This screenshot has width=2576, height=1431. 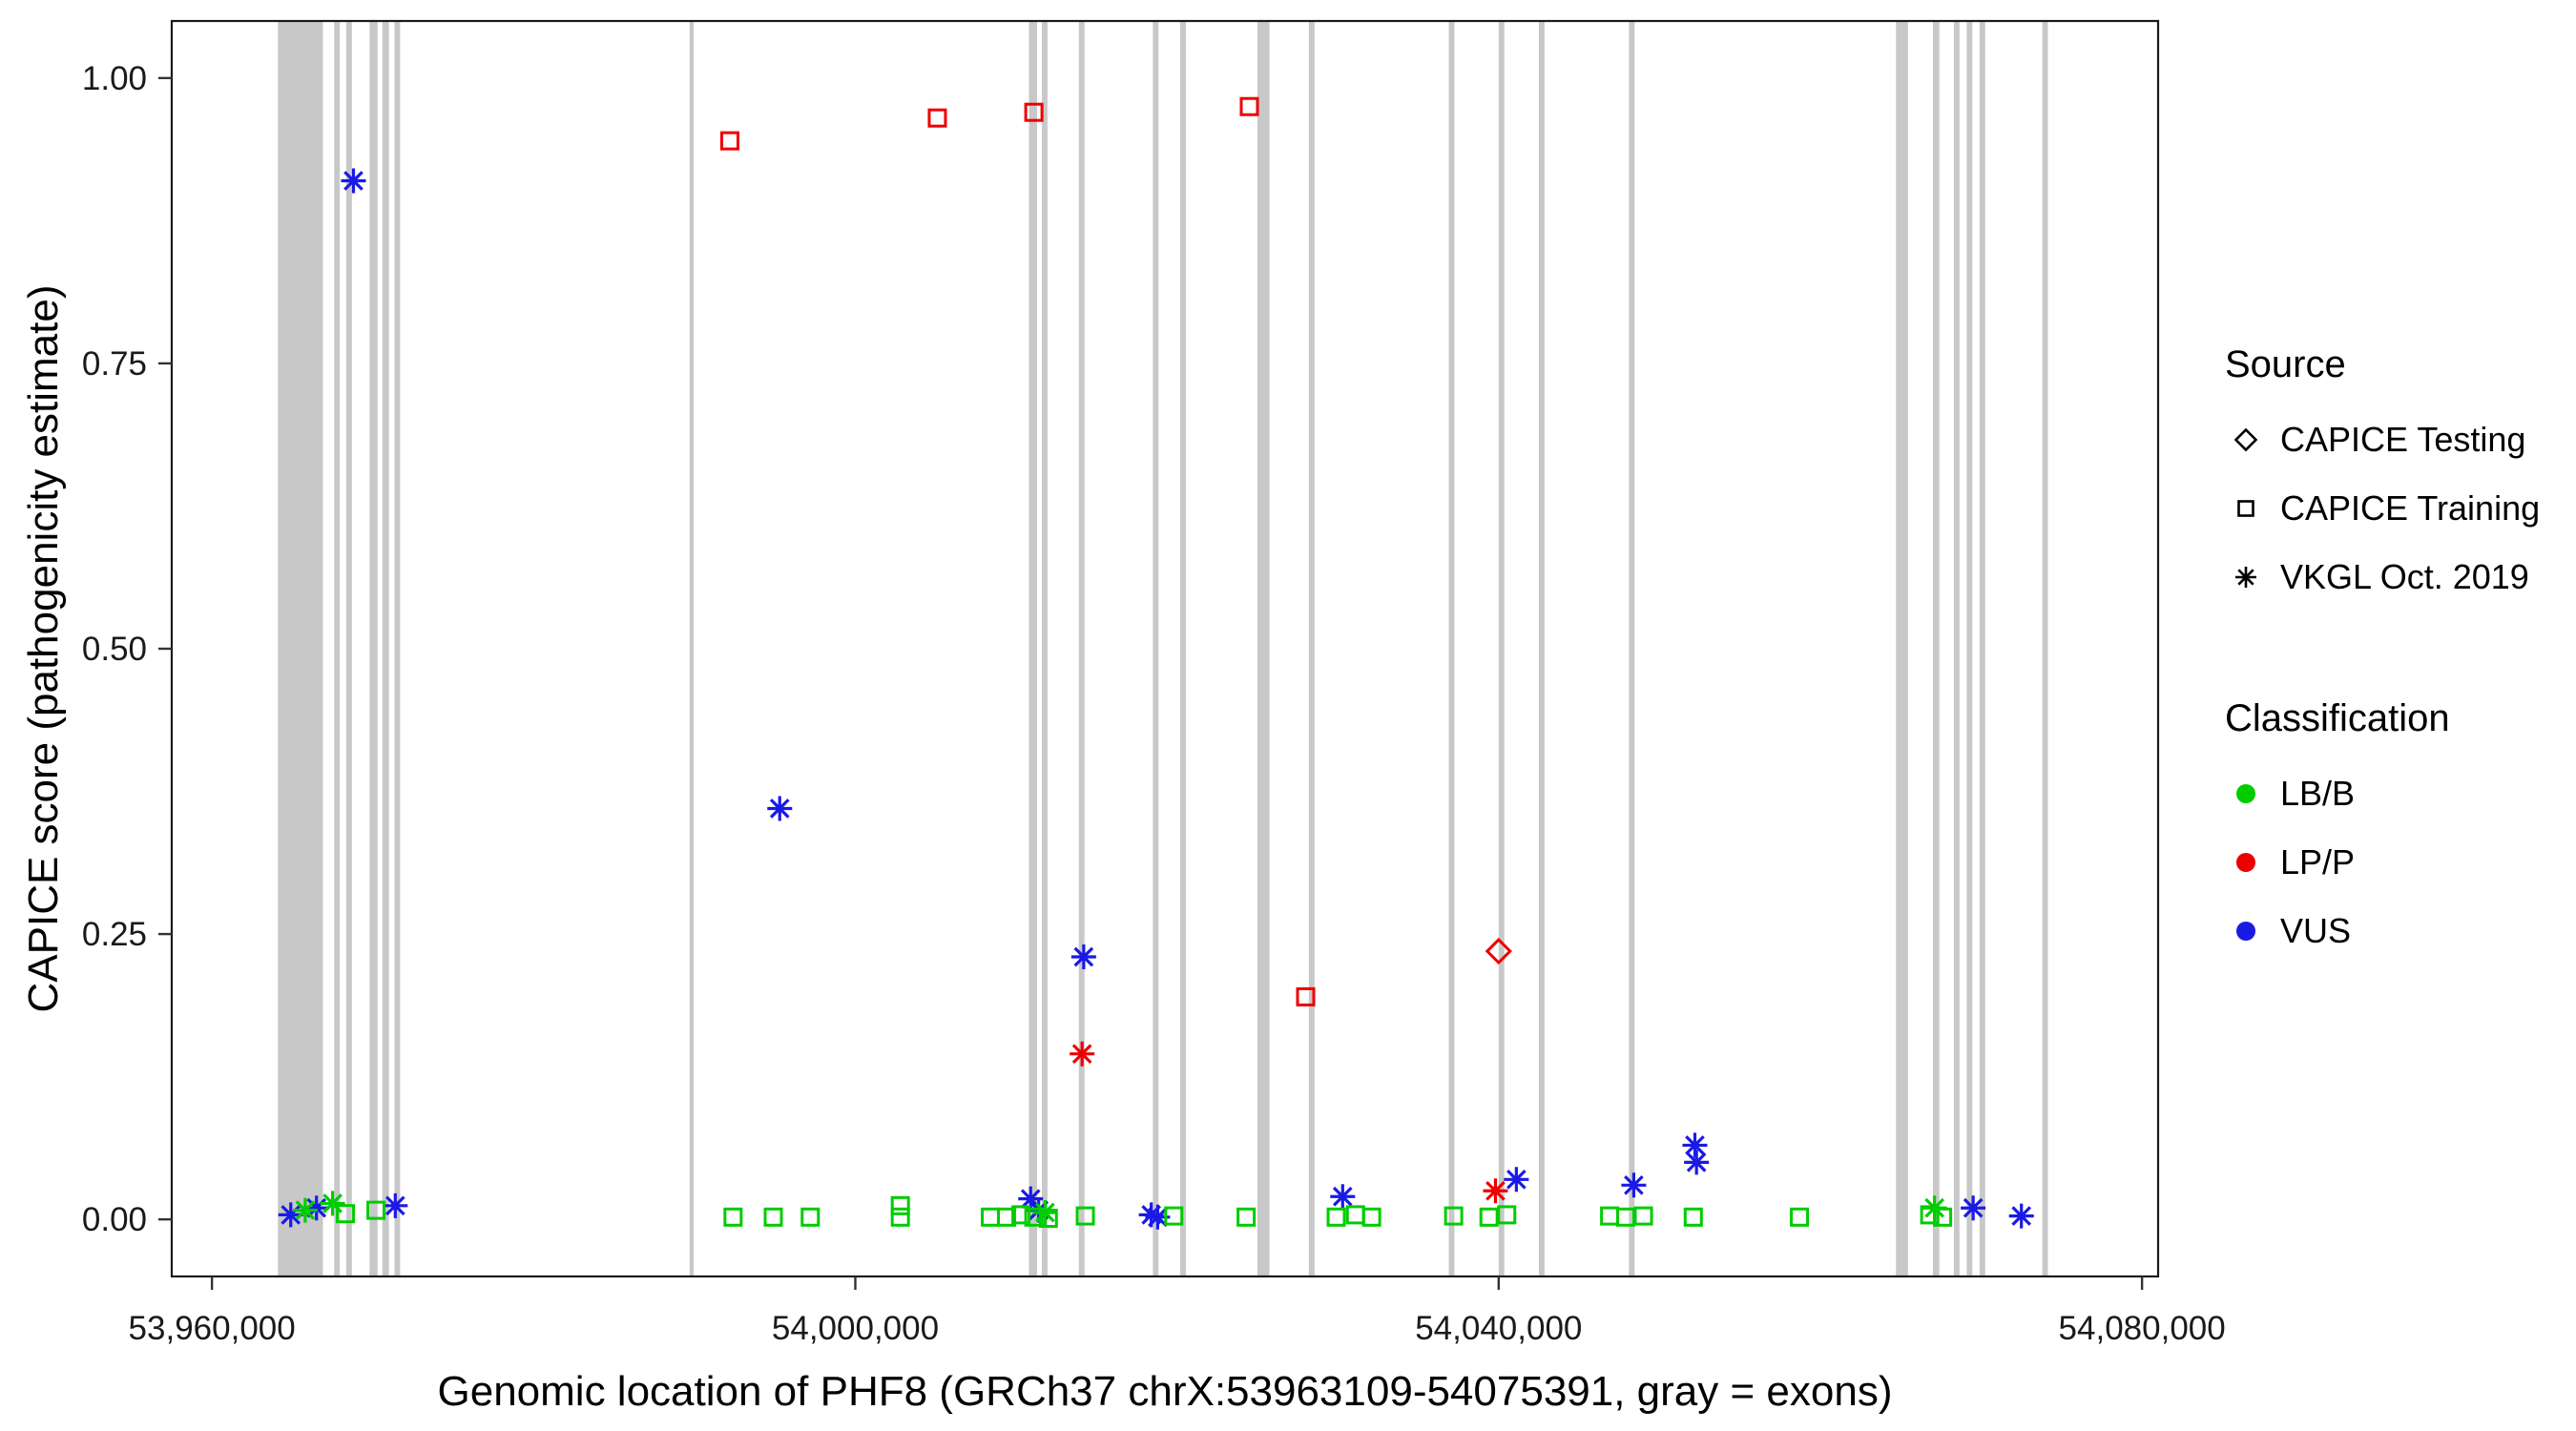 I want to click on legend-item-capice-training: CAPICE Training, so click(x=2382, y=508).